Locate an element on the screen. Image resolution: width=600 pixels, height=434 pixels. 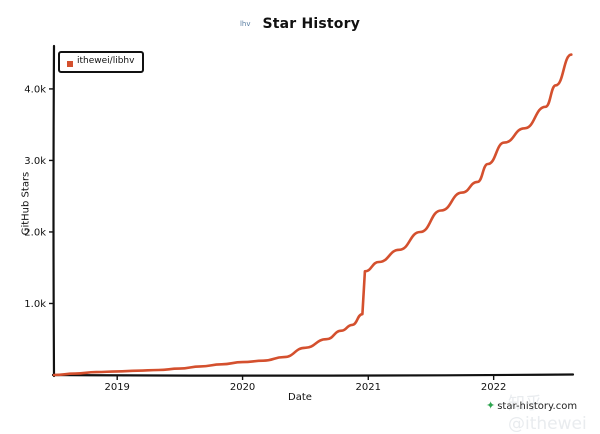
y-axis-label: GitHub Stars is located at coordinates (26, 203).